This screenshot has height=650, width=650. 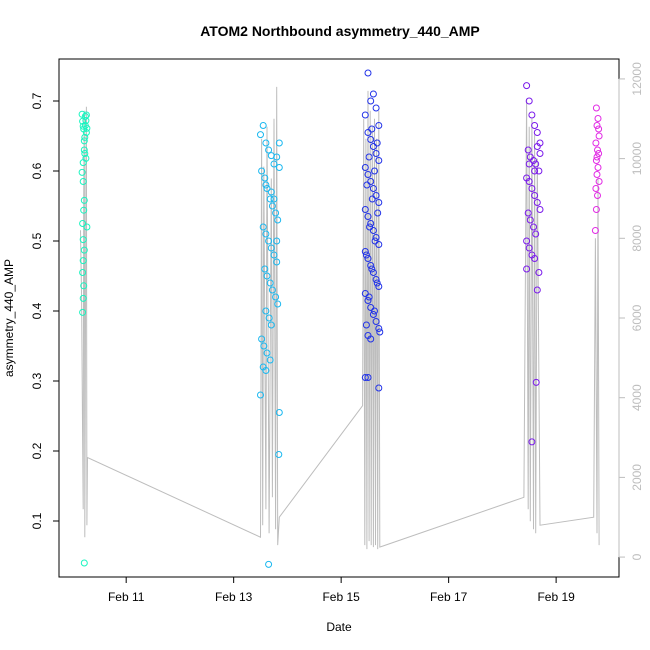 What do you see at coordinates (339, 627) in the screenshot?
I see `x-axis-label: Date` at bounding box center [339, 627].